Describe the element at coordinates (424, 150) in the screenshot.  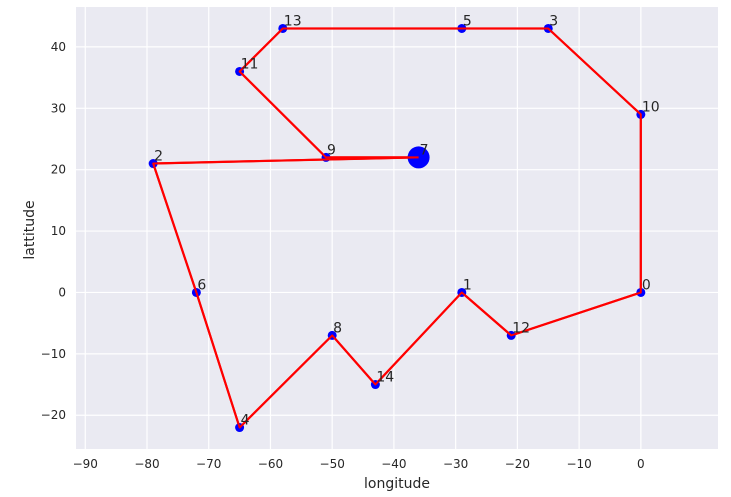
I see `node-label: 7` at that location.